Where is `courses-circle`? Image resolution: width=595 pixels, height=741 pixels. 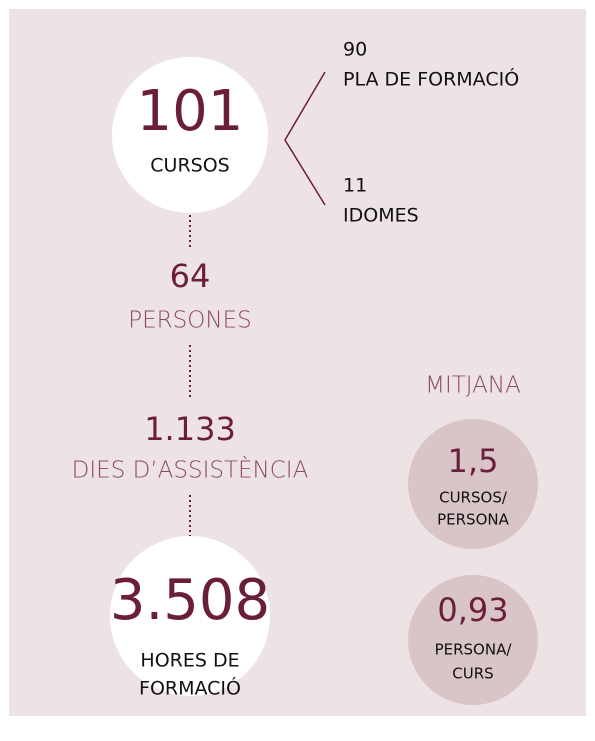
courses-circle is located at coordinates (190, 135).